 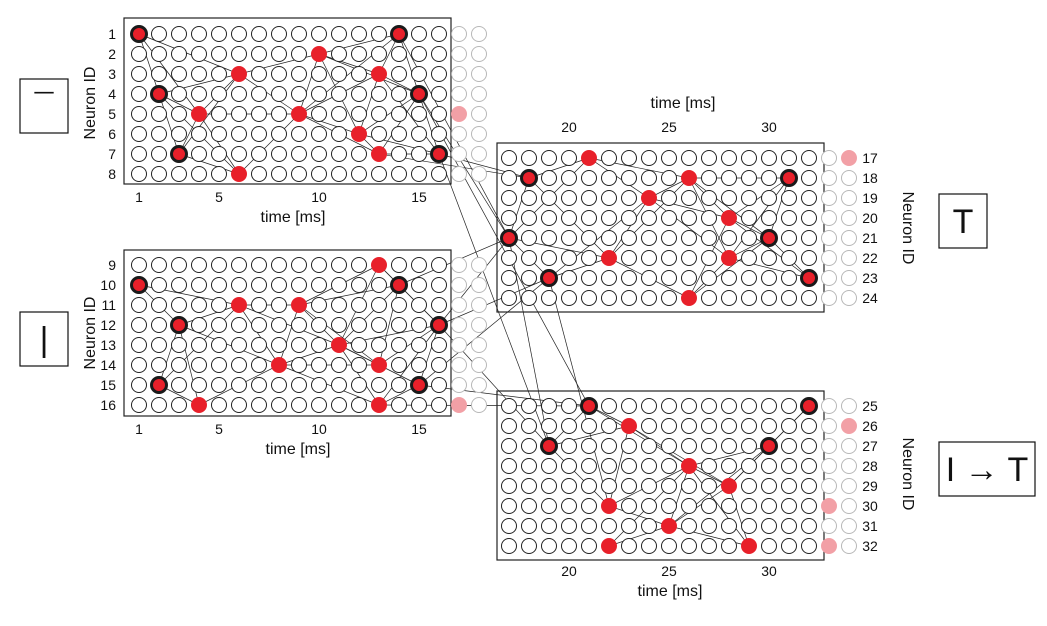 What do you see at coordinates (44, 339) in the screenshot?
I see `symbol-box-bottom-left: |` at bounding box center [44, 339].